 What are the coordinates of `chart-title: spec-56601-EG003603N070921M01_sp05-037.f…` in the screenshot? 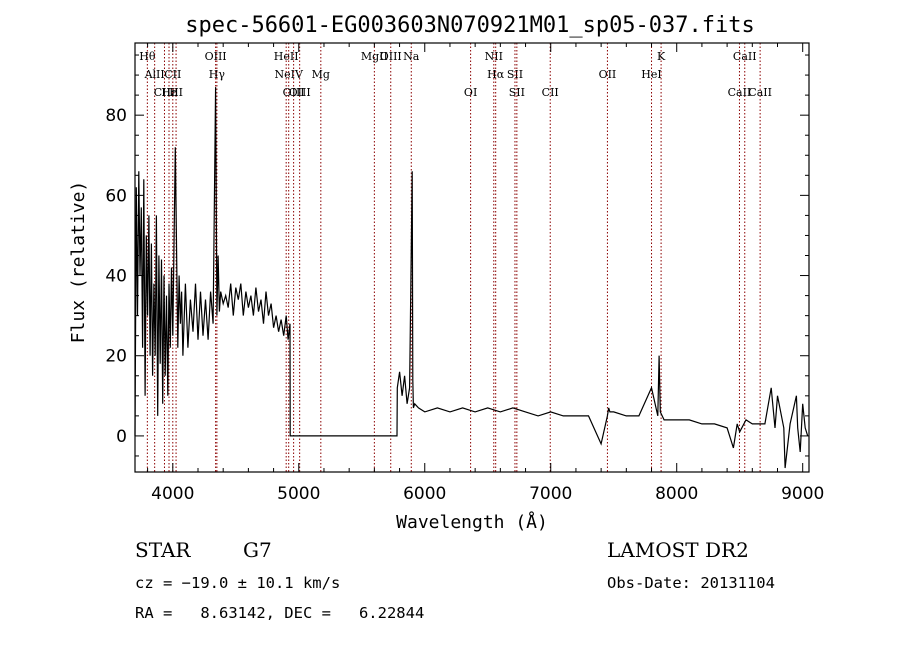 It's located at (470, 25).